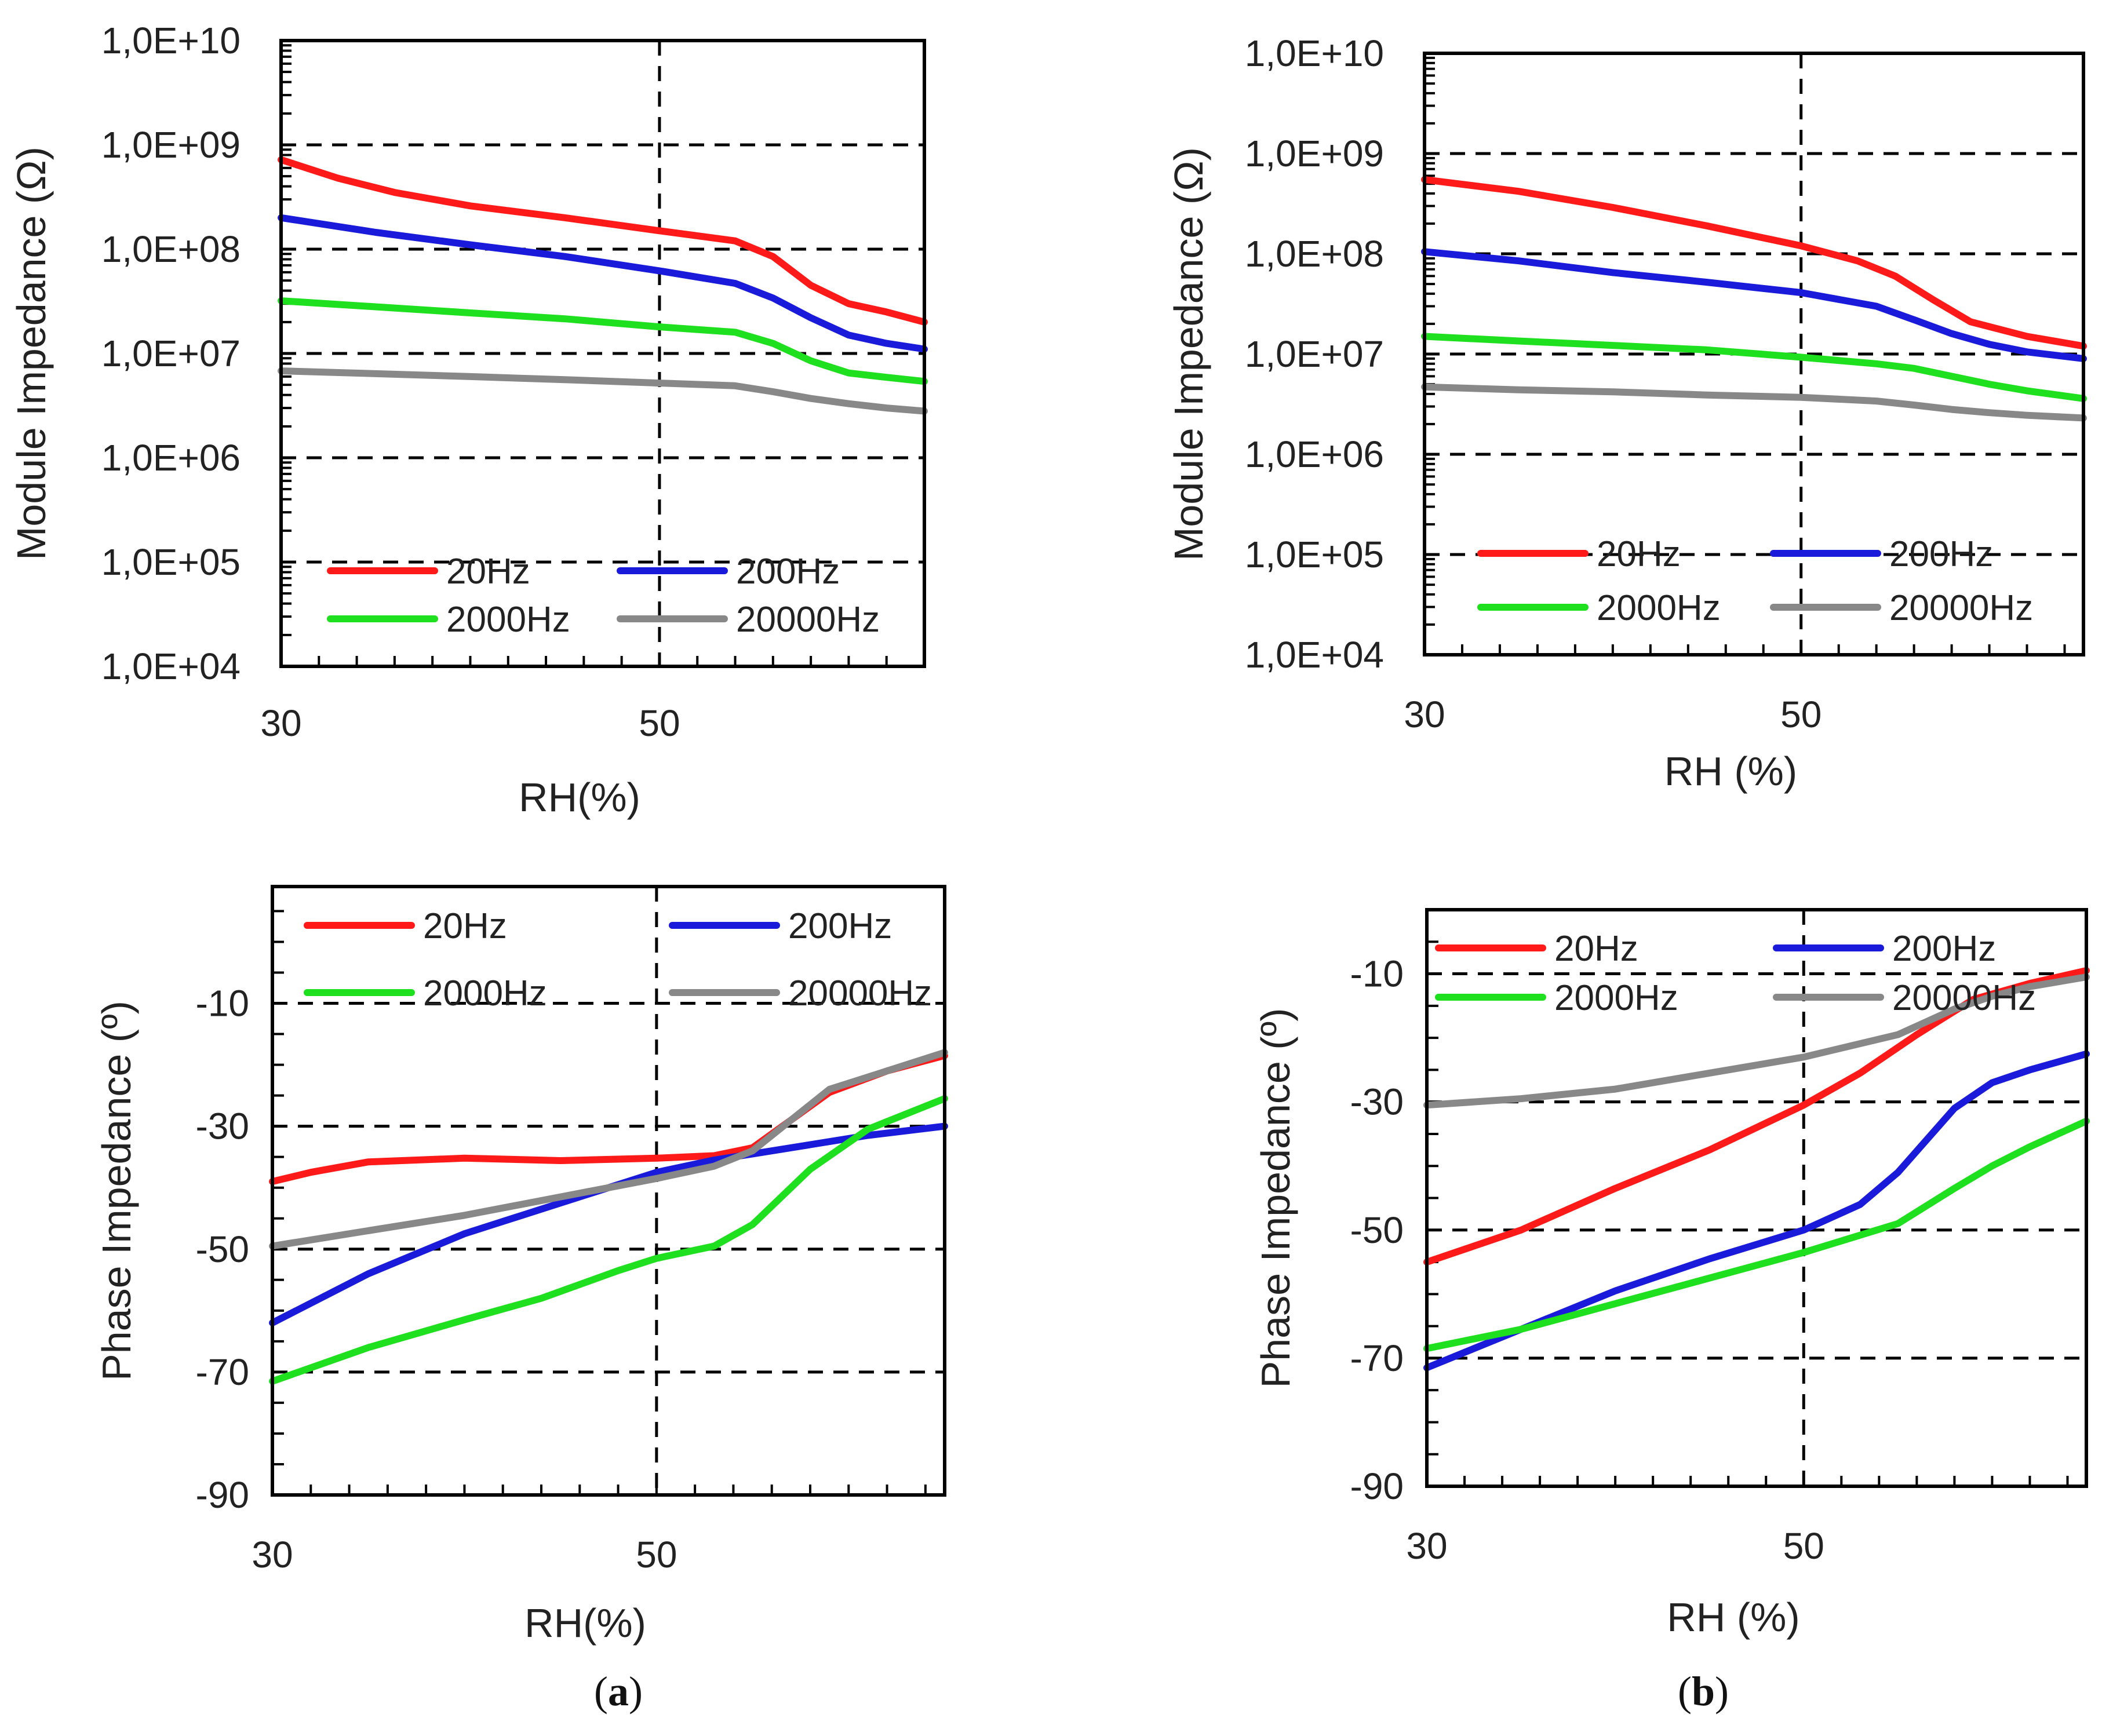 The height and width of the screenshot is (1736, 2102). Describe the element at coordinates (1722, 1691) in the screenshot. I see `caption-b-close: )` at that location.